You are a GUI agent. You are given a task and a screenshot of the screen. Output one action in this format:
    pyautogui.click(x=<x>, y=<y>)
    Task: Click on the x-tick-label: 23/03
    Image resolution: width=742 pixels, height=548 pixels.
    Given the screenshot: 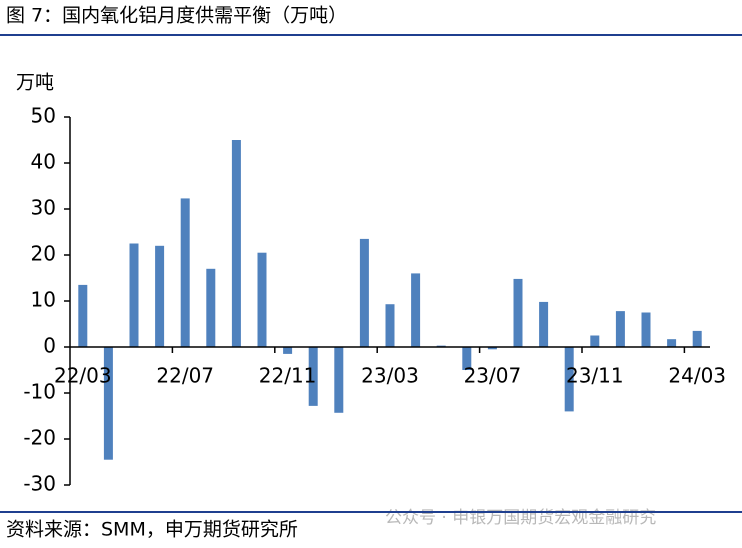 What is the action you would take?
    pyautogui.click(x=390, y=376)
    